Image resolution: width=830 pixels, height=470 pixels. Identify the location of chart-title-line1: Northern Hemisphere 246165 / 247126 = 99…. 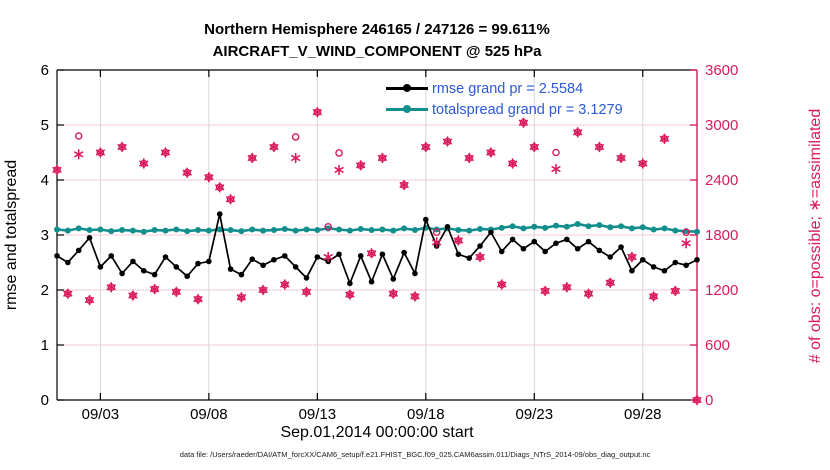
(377, 29).